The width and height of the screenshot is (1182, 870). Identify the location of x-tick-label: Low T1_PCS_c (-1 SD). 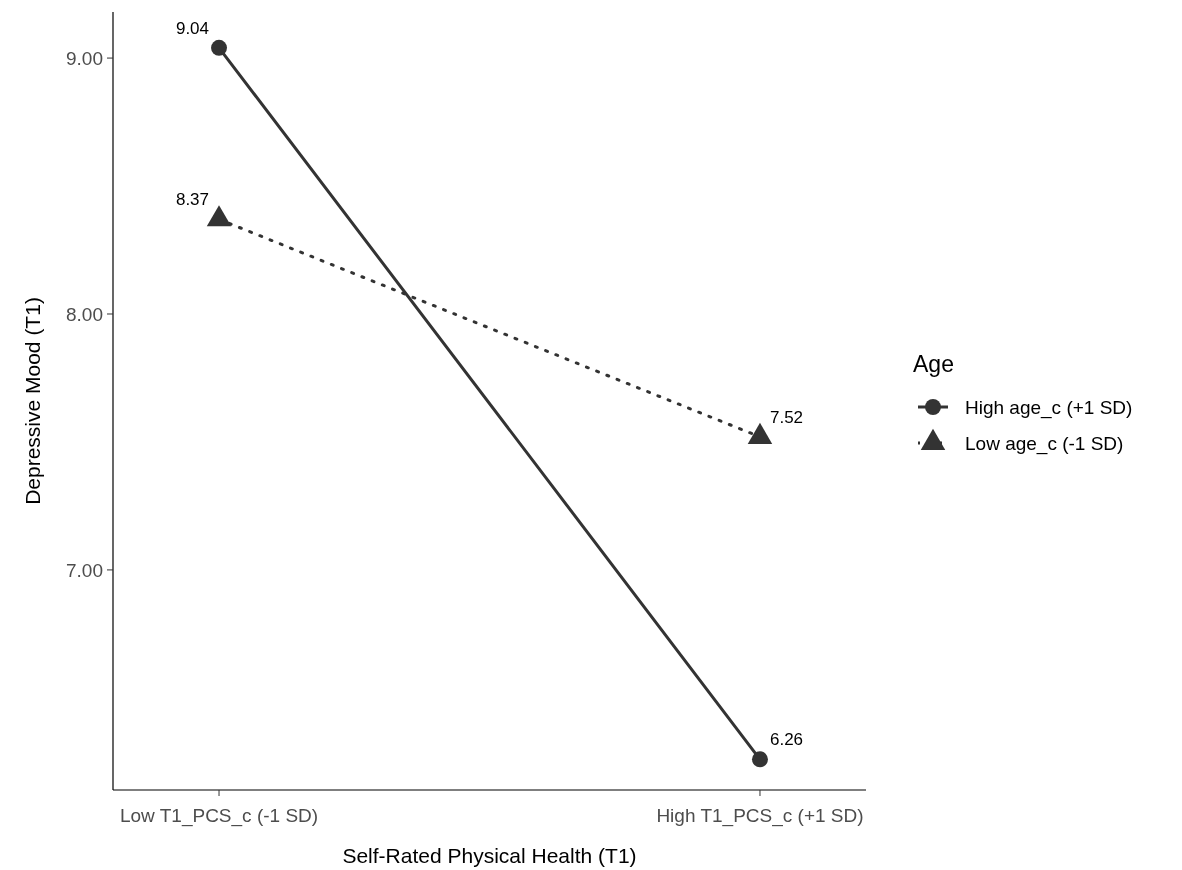
(219, 816).